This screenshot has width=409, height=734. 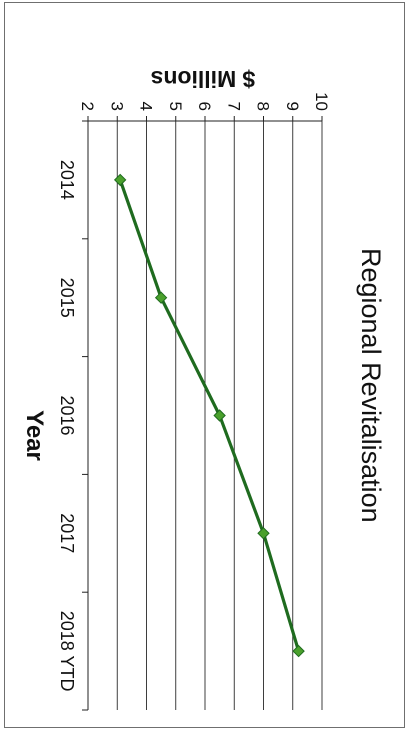 What do you see at coordinates (67, 298) in the screenshot?
I see `x-tick-label: 2015` at bounding box center [67, 298].